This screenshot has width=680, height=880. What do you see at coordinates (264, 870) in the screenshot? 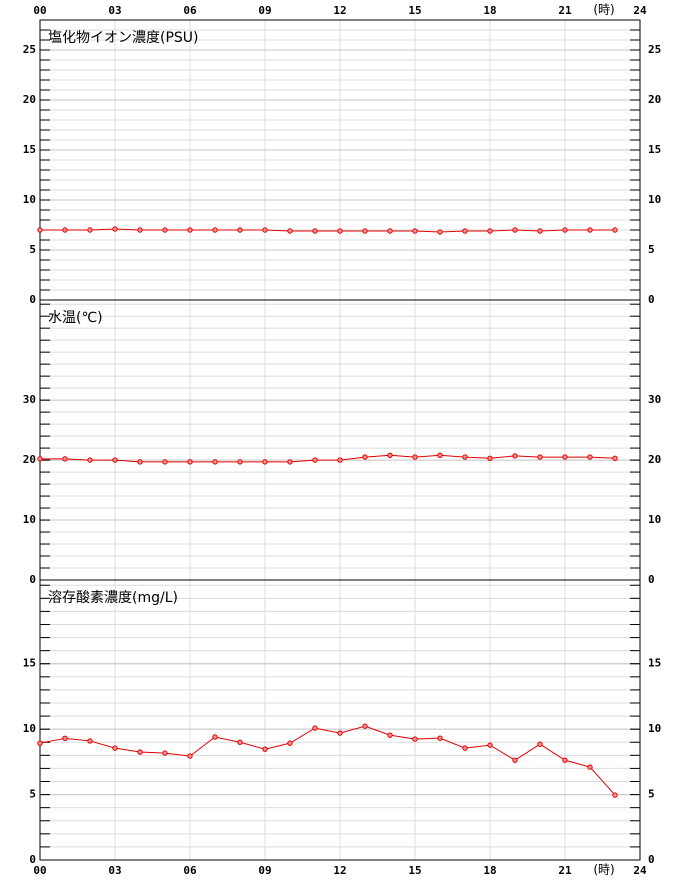
I see `x-tick-label: 09` at bounding box center [264, 870].